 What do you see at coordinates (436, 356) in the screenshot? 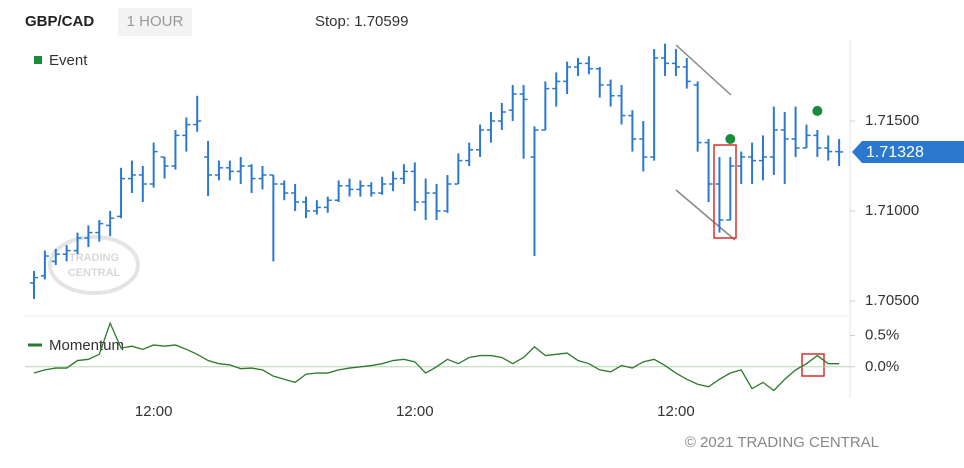
I see `momentum-line` at bounding box center [436, 356].